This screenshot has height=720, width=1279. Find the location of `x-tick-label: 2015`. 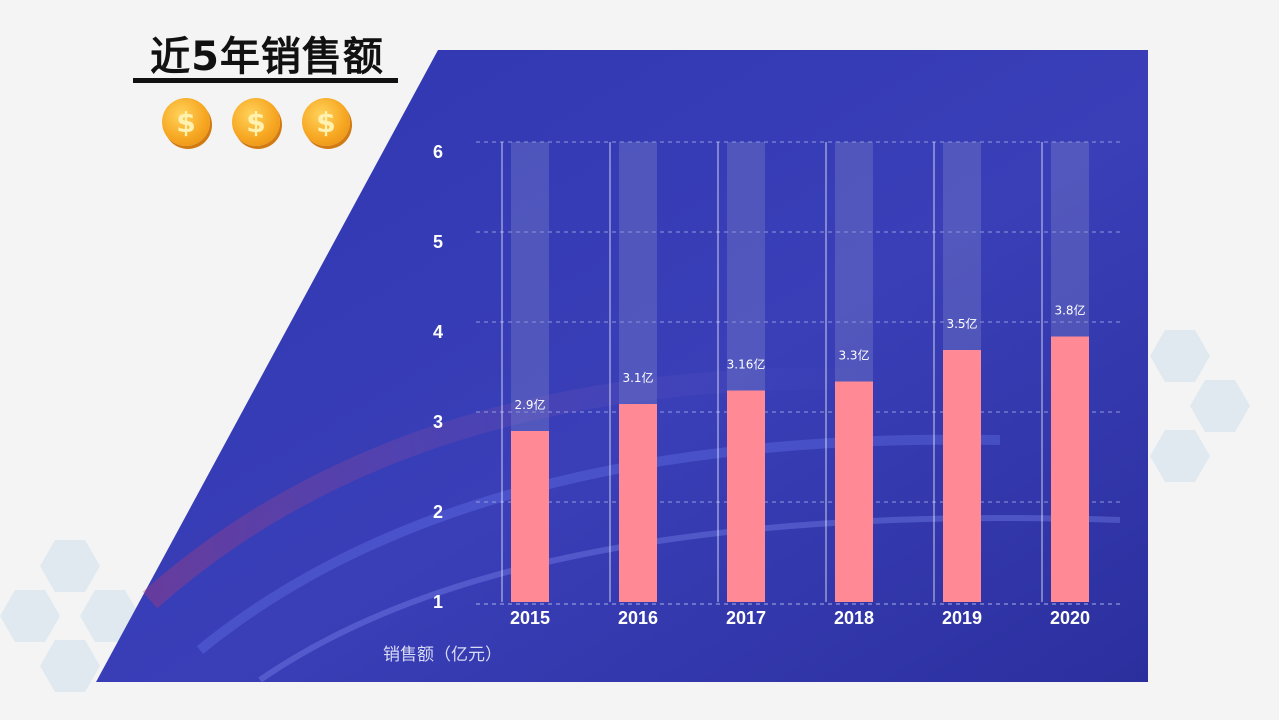

x-tick-label: 2015 is located at coordinates (530, 618).